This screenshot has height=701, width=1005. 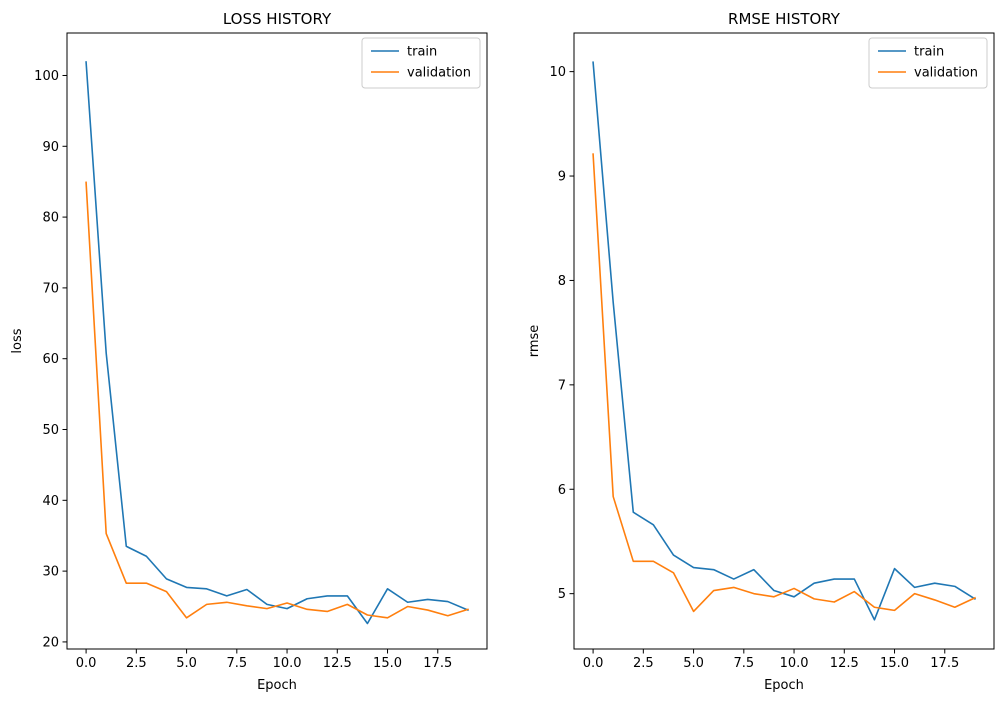 I want to click on y-tick-label: 100, so click(x=46, y=76).